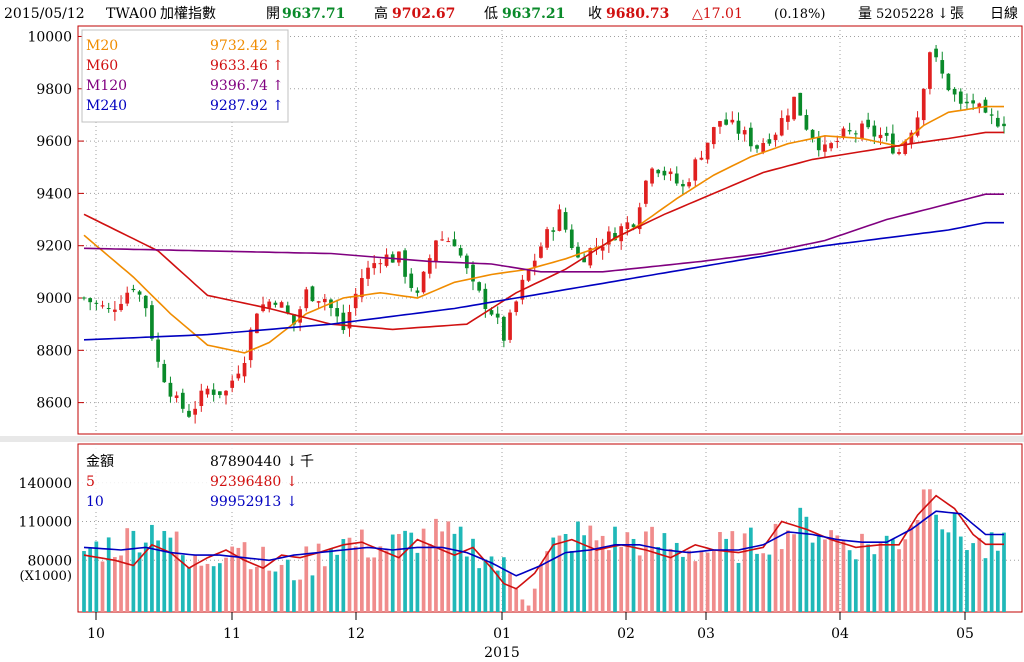 This screenshot has height=662, width=1024. I want to click on change-value: △17.01, so click(717, 14).